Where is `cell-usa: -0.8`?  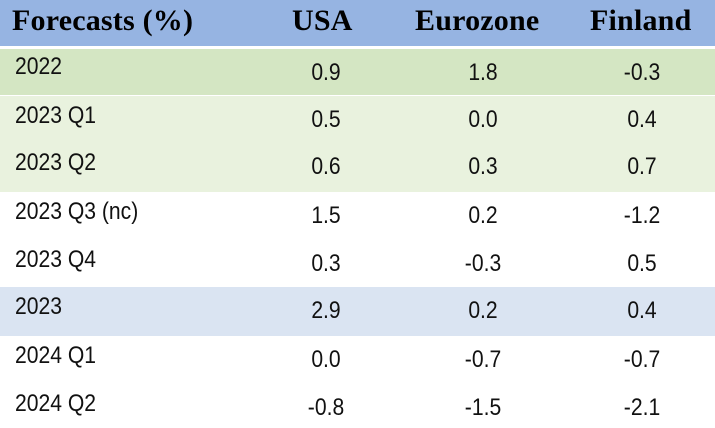 cell-usa: -0.8 is located at coordinates (326, 407).